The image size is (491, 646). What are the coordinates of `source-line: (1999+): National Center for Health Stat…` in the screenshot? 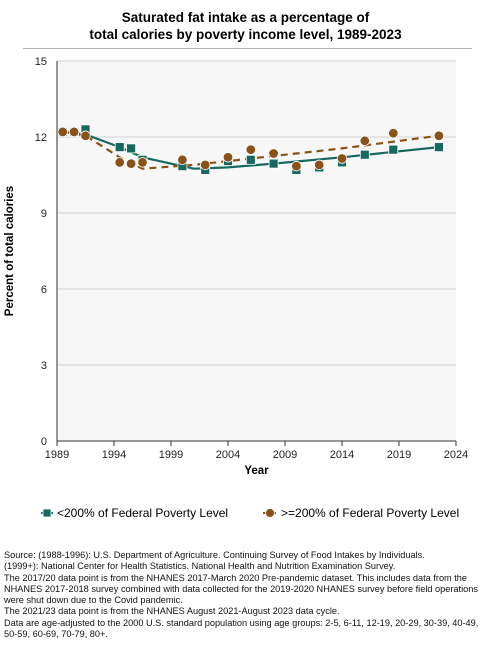 It's located at (200, 566).